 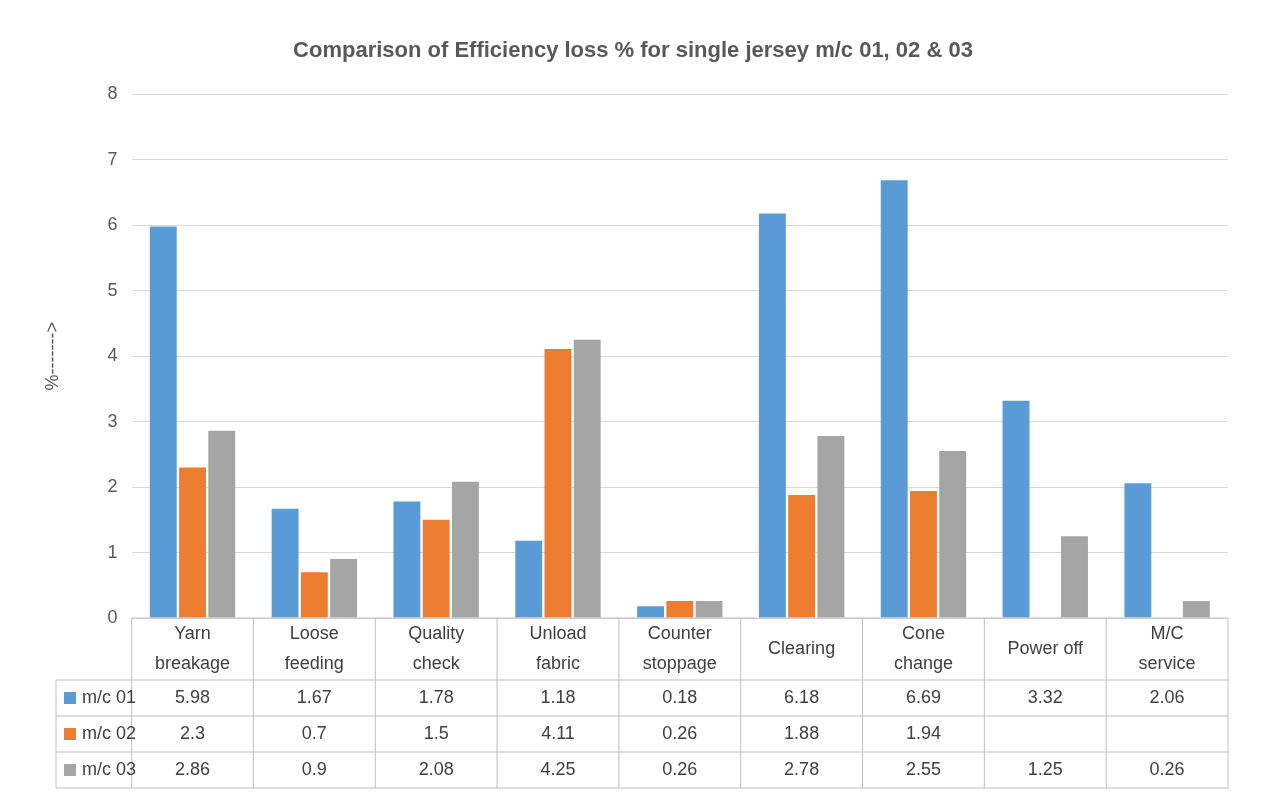 I want to click on x-tick-label: Cone change, so click(x=923, y=647).